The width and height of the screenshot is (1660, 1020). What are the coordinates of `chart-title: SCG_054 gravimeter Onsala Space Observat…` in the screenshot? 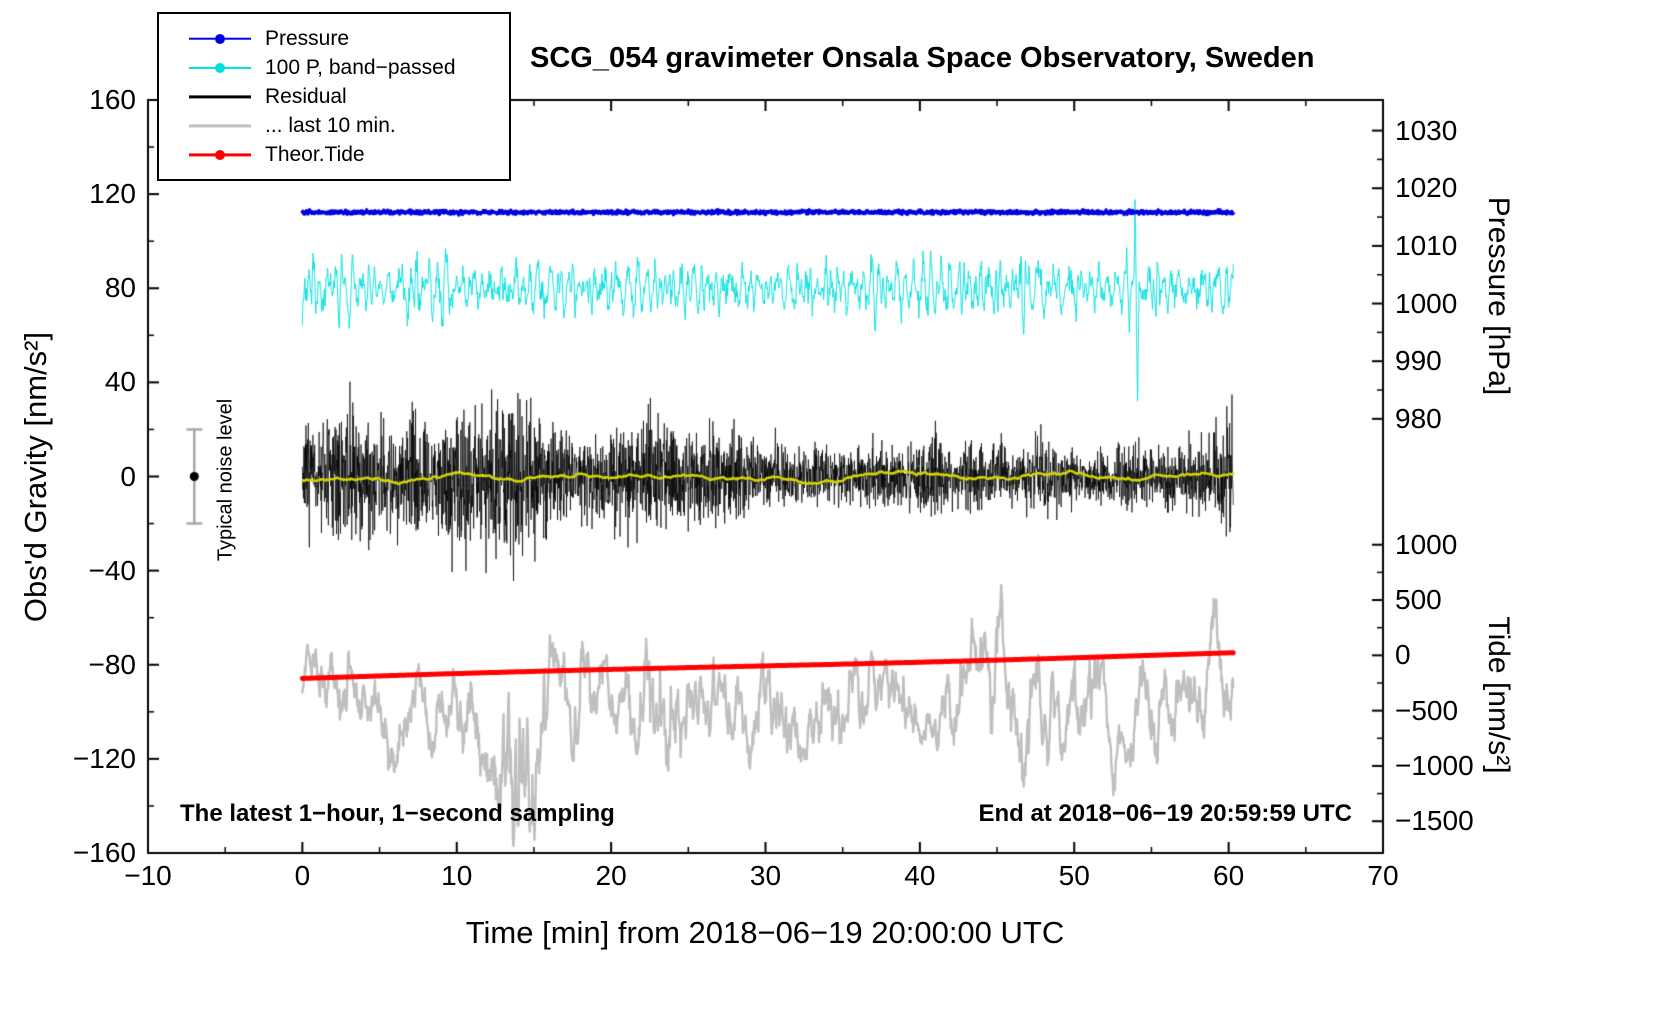 It's located at (922, 58).